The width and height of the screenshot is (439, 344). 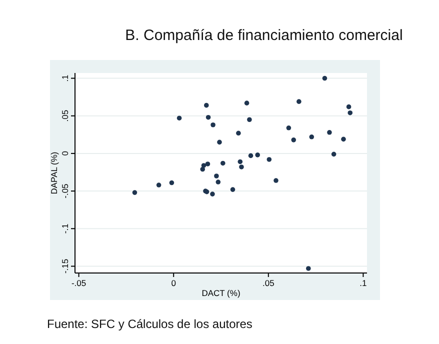 I want to click on y-tick-label: .1, so click(x=65, y=78).